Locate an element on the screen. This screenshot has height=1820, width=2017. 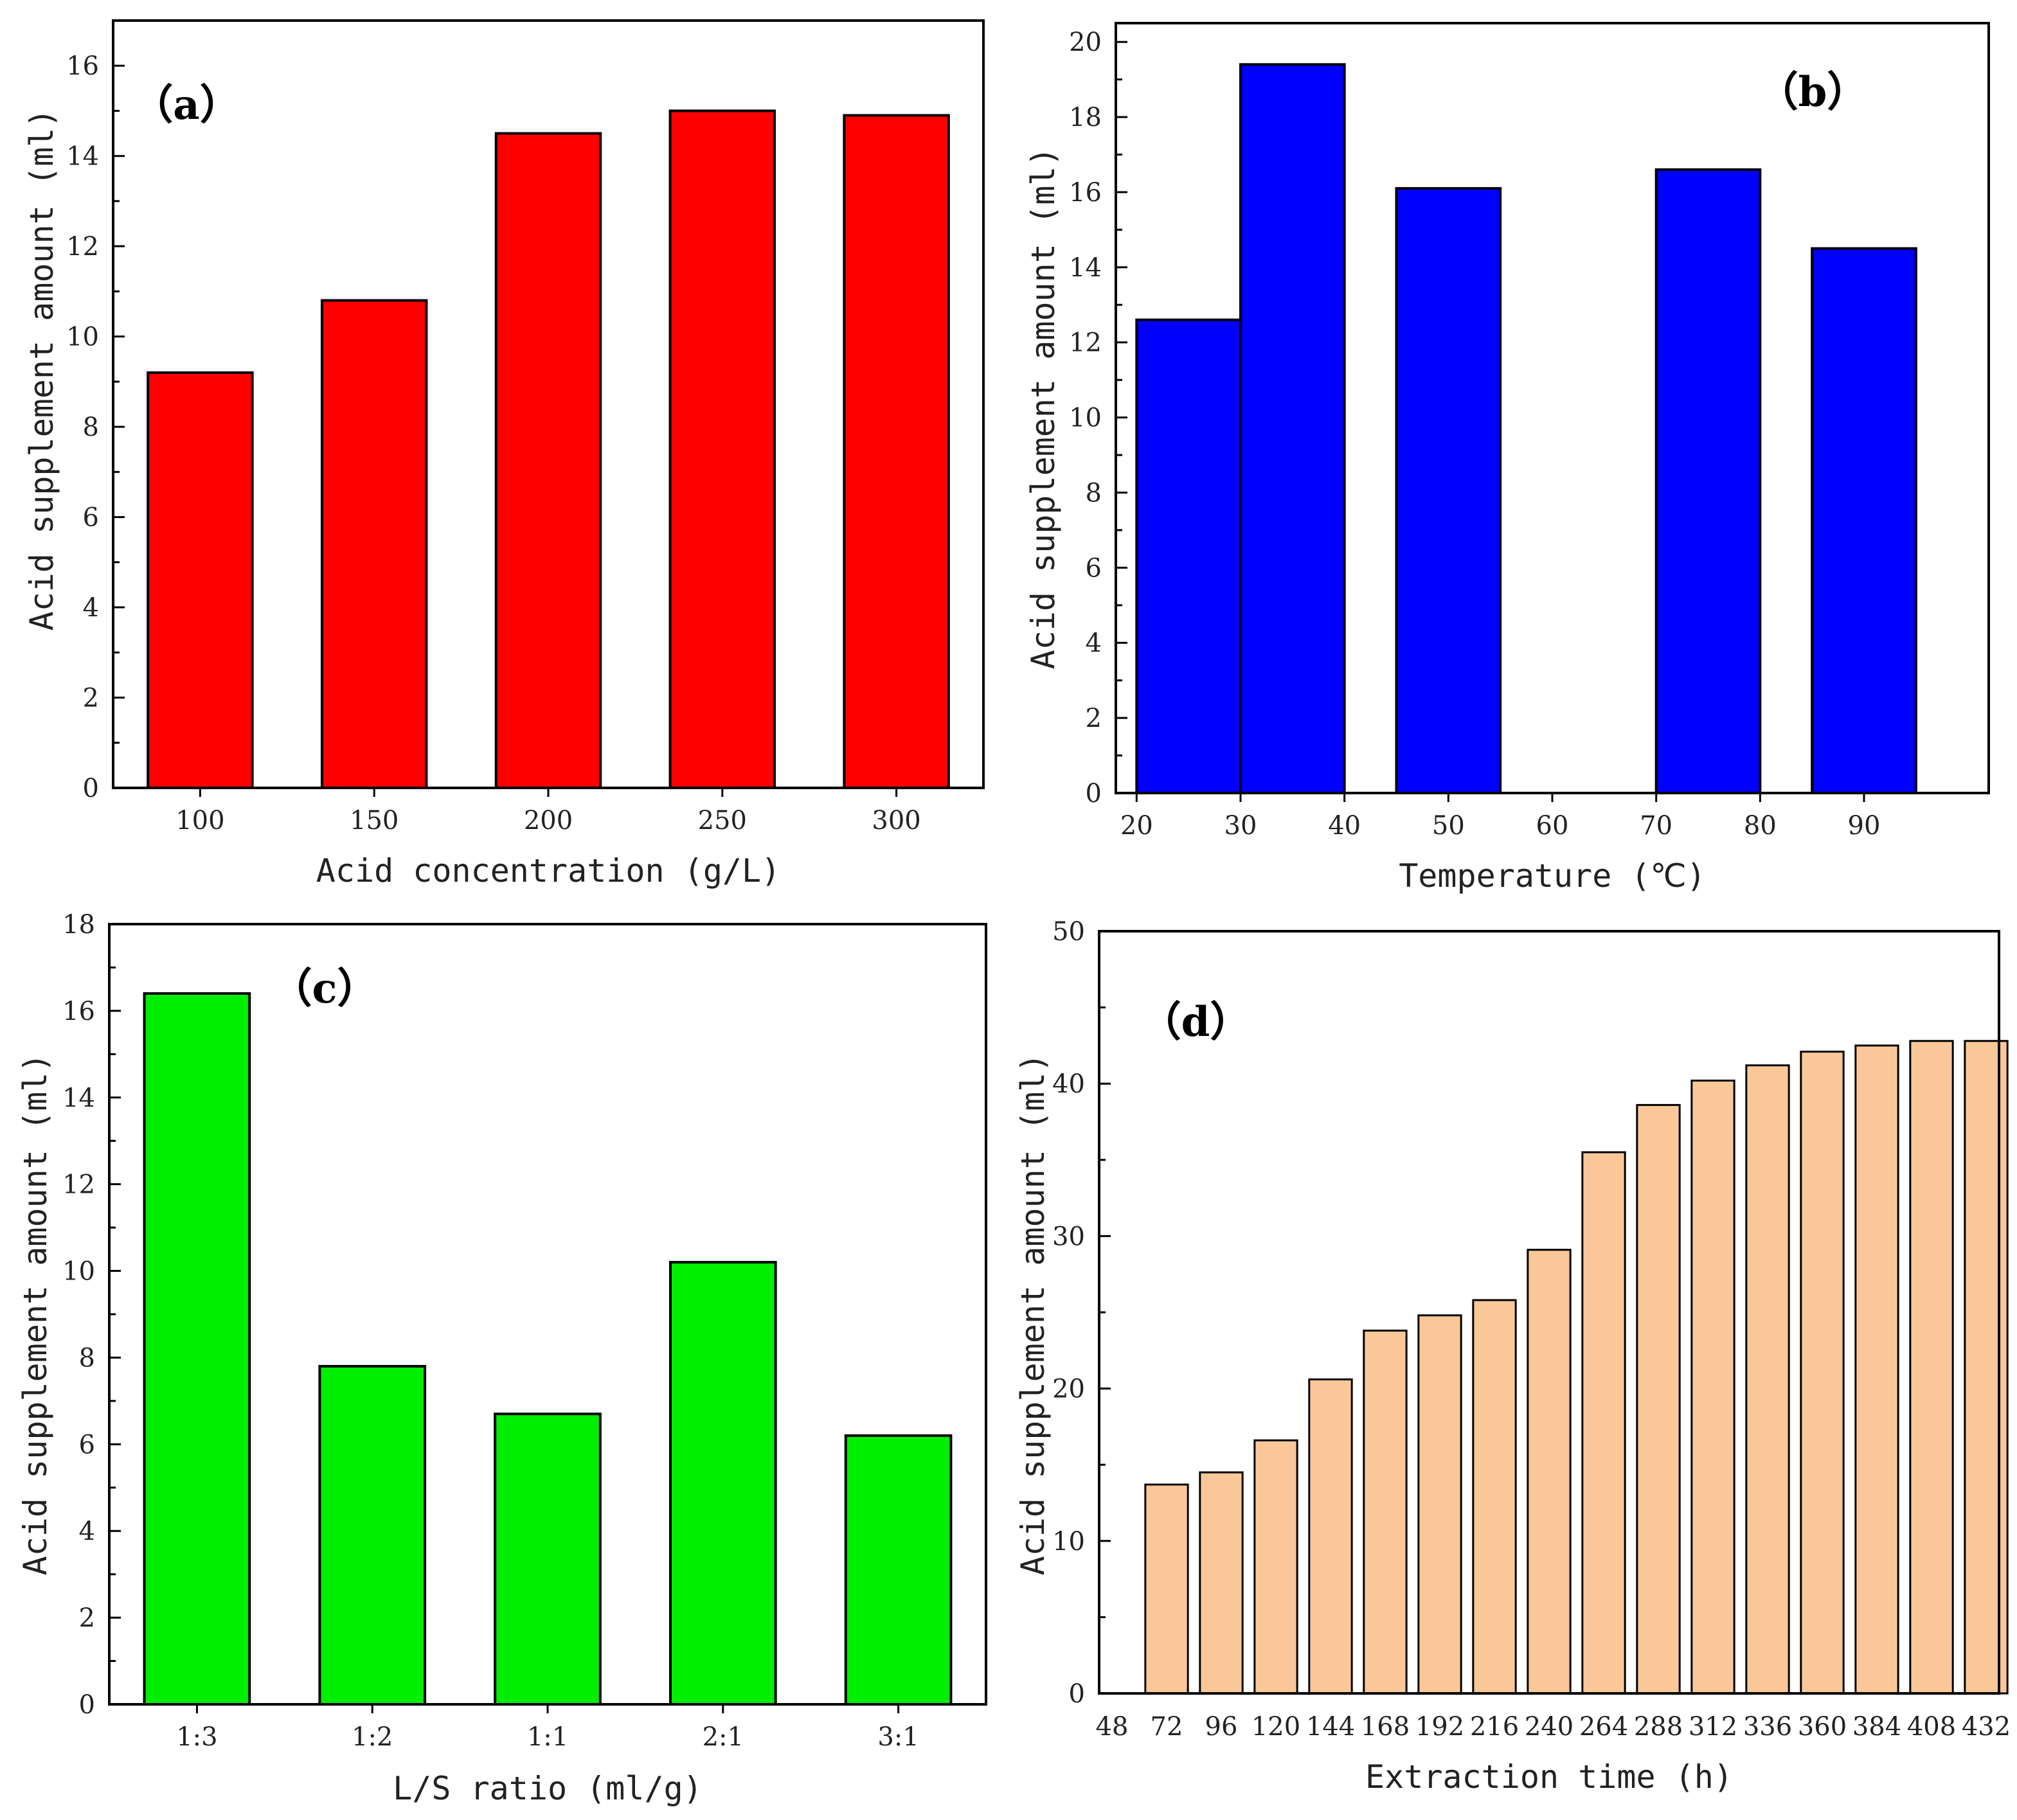
y-tick-label: 18 is located at coordinates (1085, 117).